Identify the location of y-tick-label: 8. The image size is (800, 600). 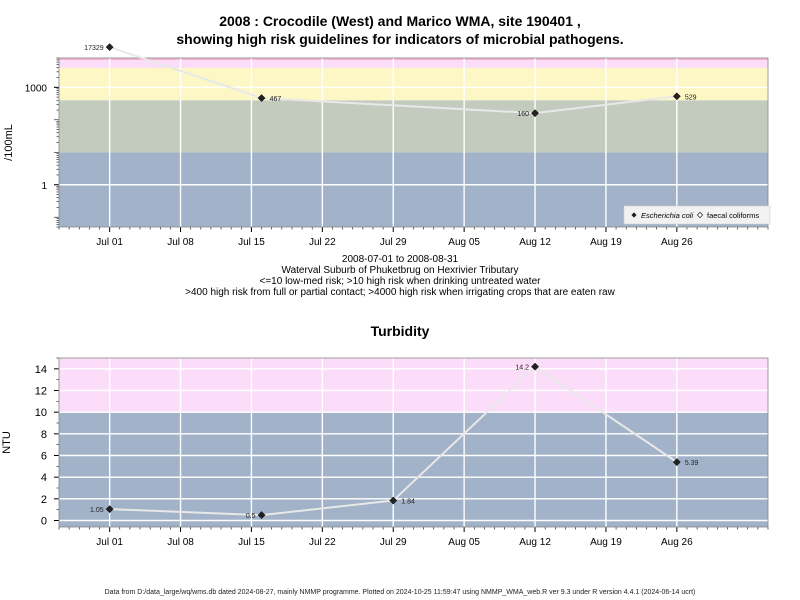
(44, 435).